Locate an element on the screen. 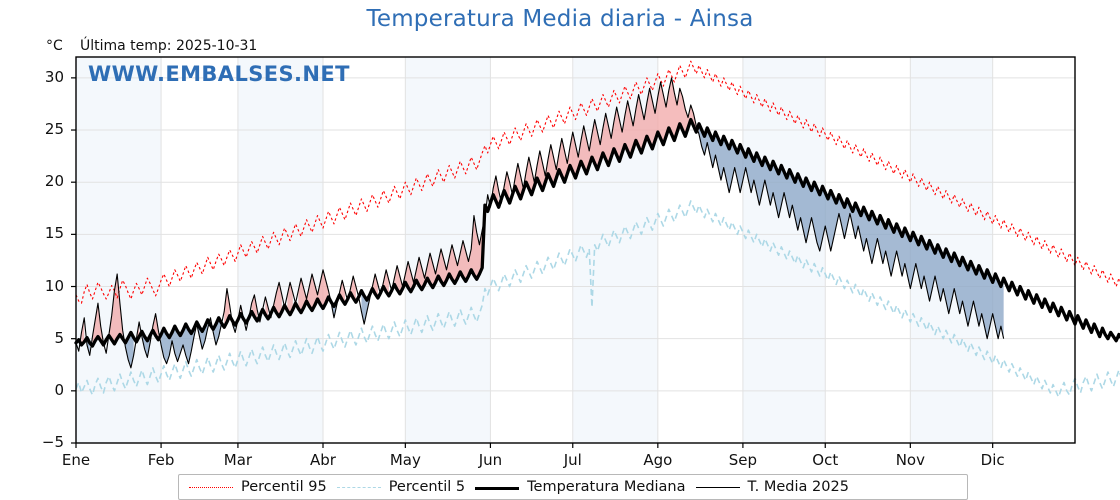 The height and width of the screenshot is (500, 1120). chart-title: Temperatura Media diaria - Ainsa is located at coordinates (560, 19).